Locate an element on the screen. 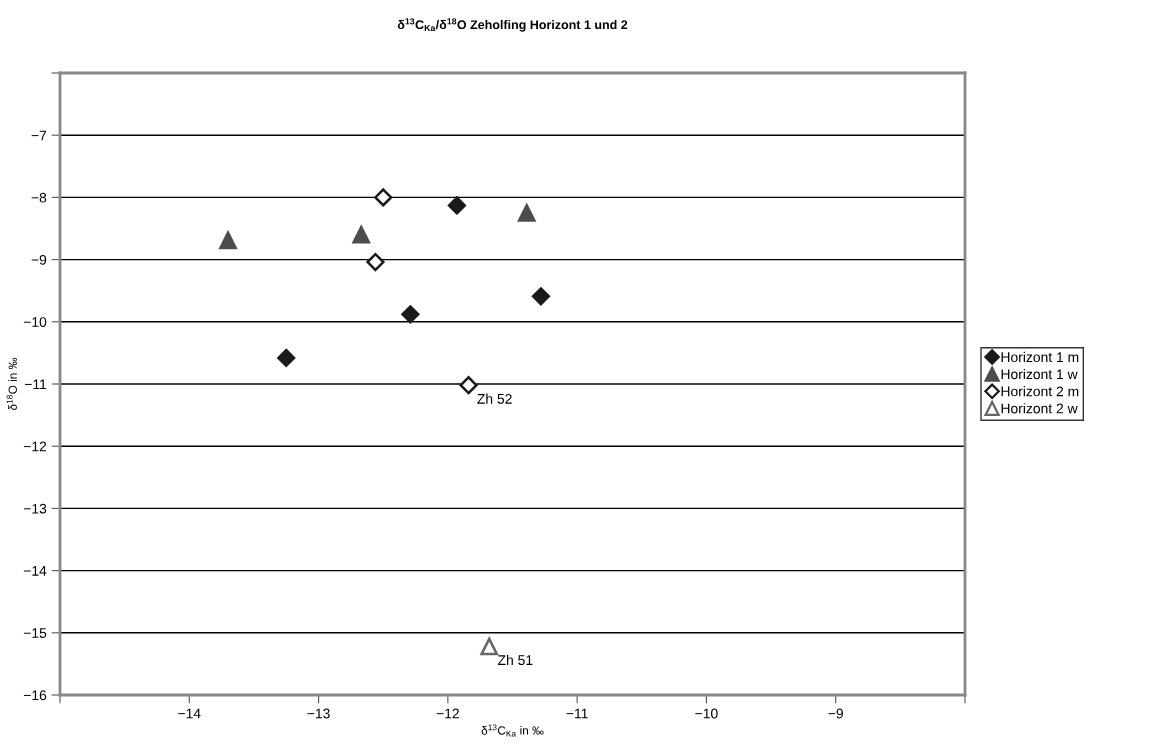 Image resolution: width=1173 pixels, height=751 pixels. x-tick-label: −12 is located at coordinates (447, 713).